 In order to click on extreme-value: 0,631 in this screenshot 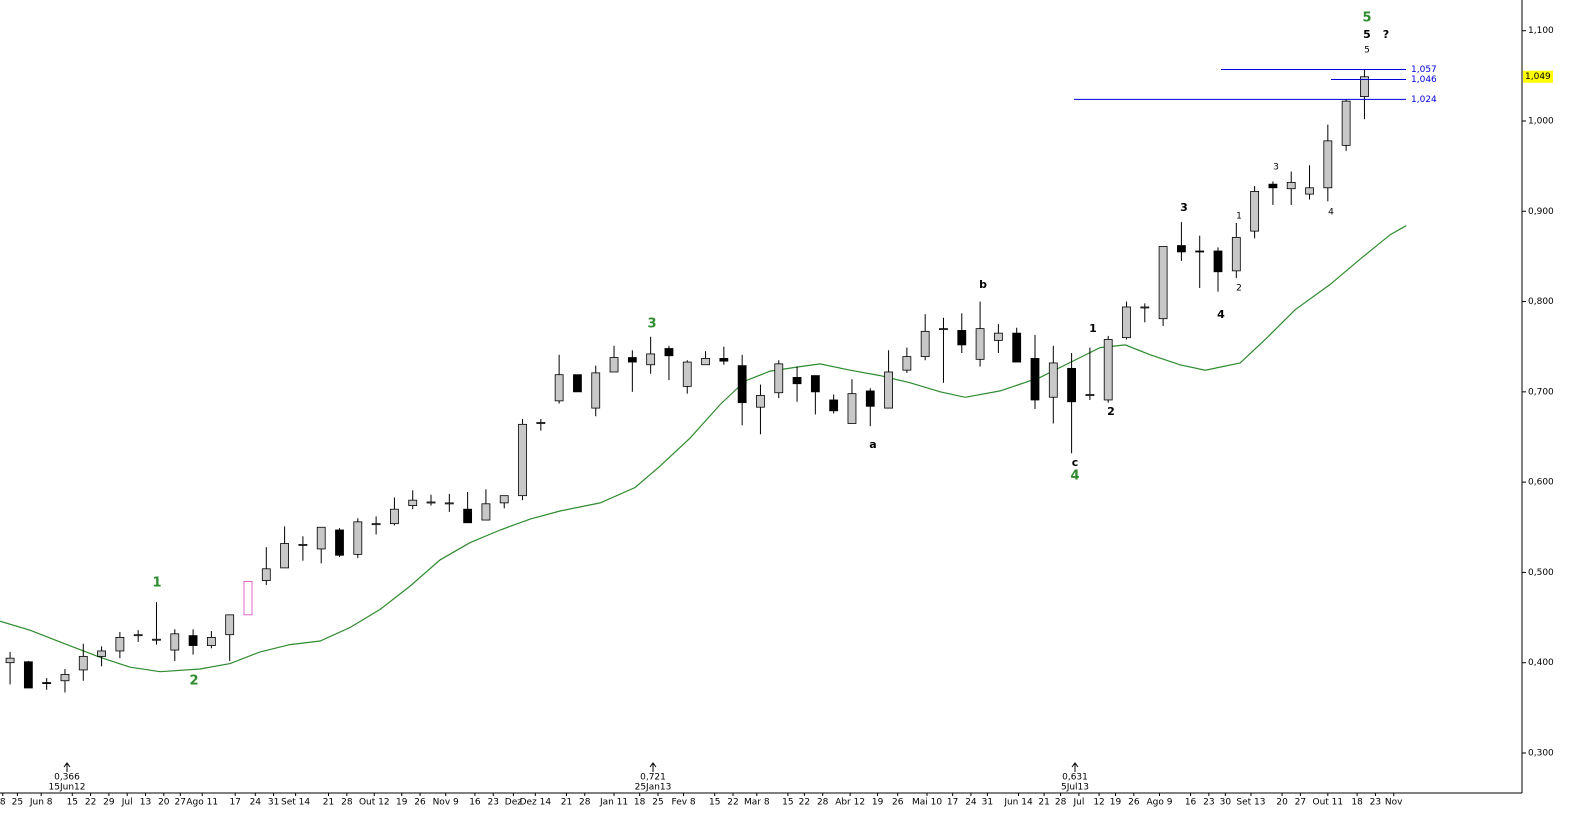, I will do `click(1075, 778)`.